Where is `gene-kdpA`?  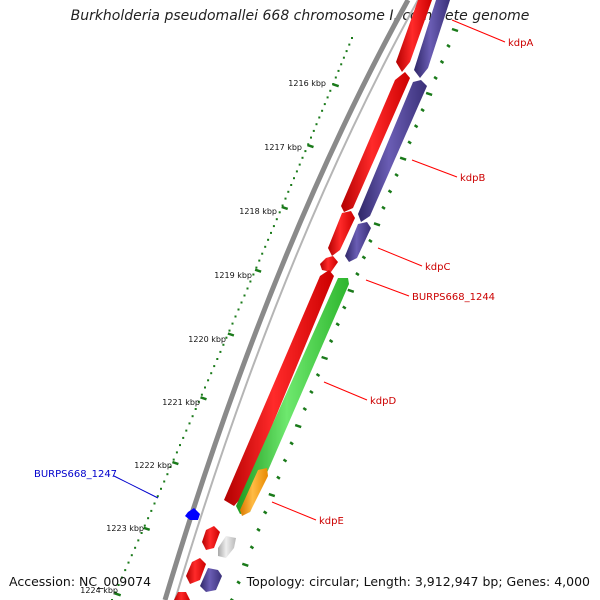
gene-kdpA is located at coordinates (423, 39).